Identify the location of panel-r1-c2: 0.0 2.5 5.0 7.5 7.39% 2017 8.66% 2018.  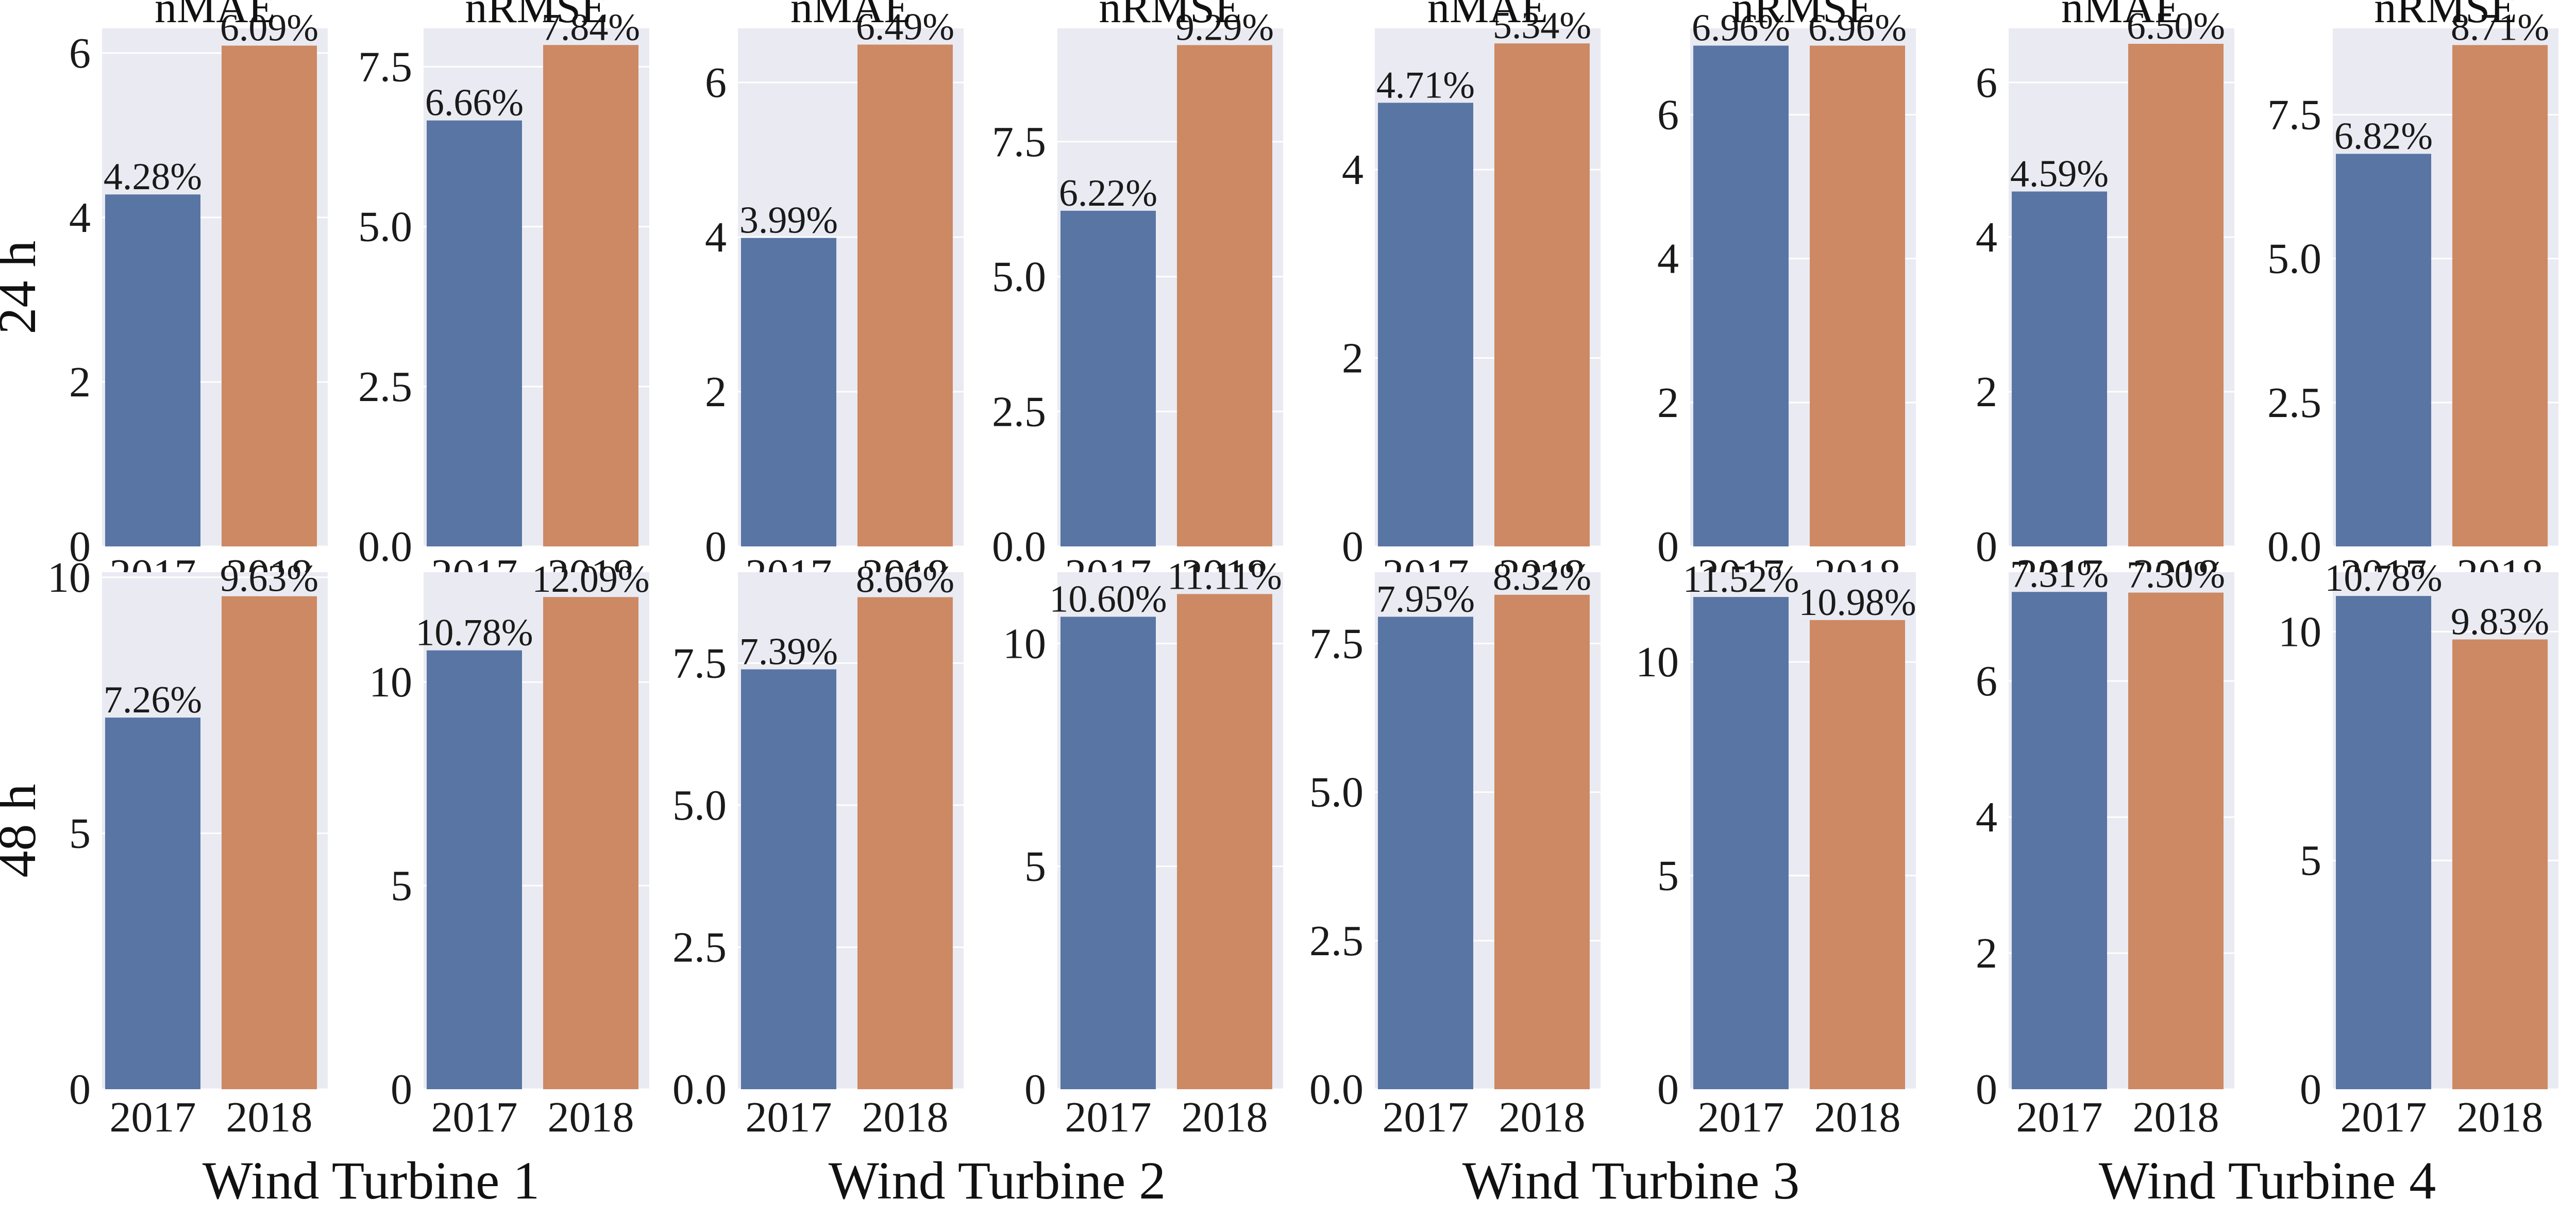
(818, 850).